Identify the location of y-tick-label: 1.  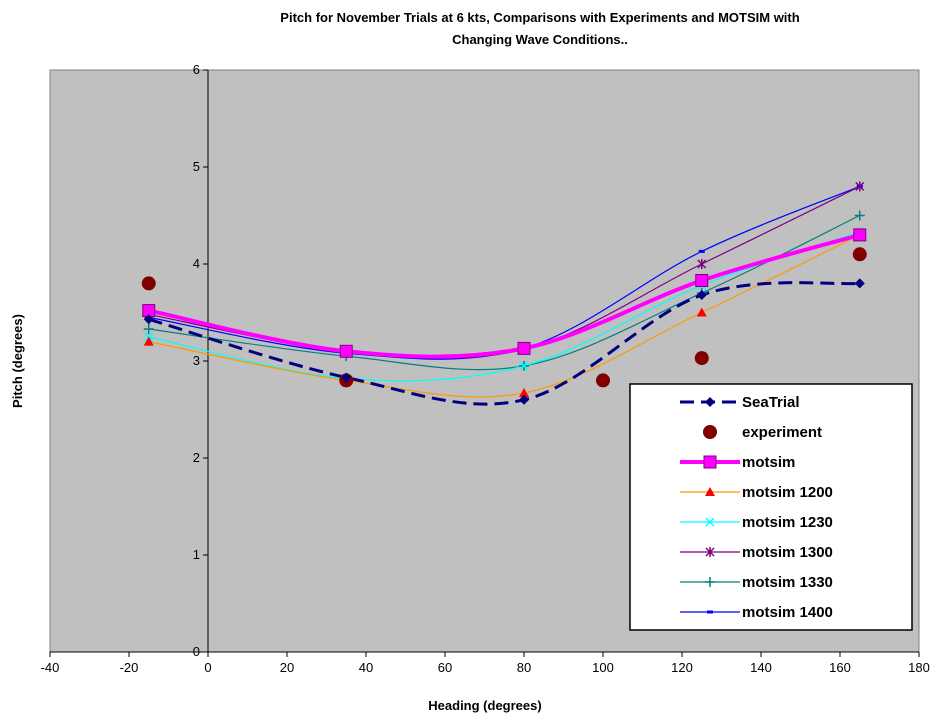
(196, 554).